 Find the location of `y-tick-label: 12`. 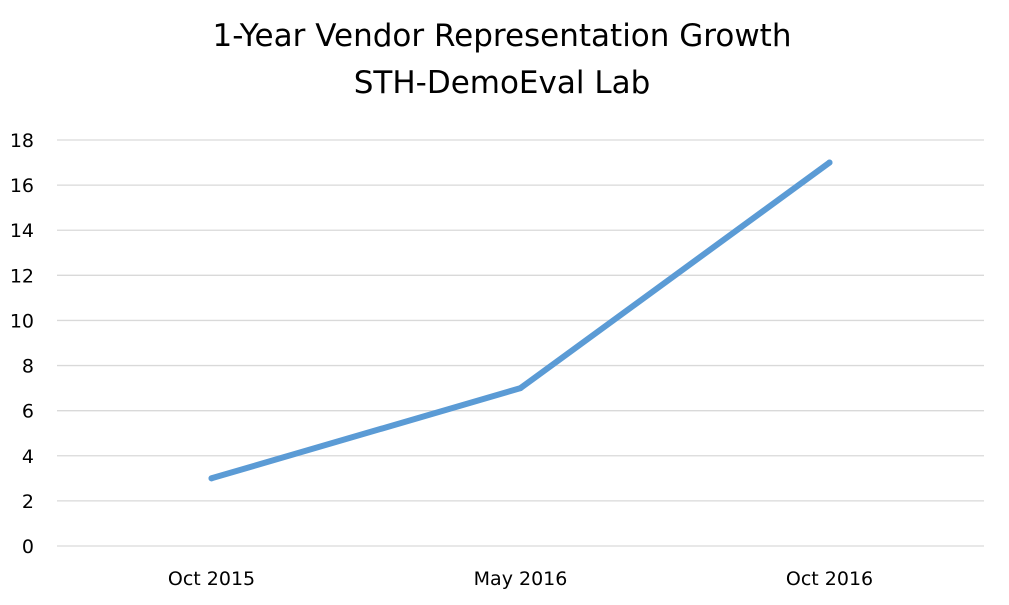

y-tick-label: 12 is located at coordinates (22, 276).